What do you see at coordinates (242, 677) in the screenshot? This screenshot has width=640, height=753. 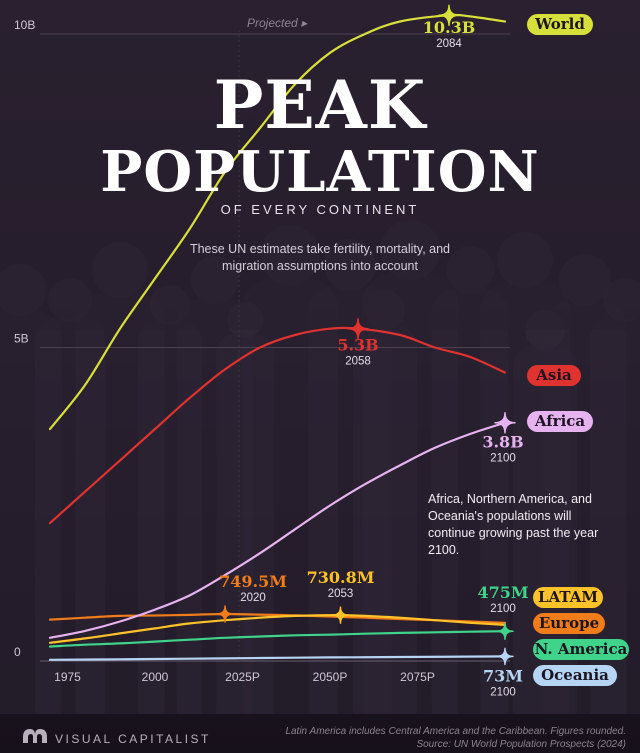 I see `x-tick-label: 2025P` at bounding box center [242, 677].